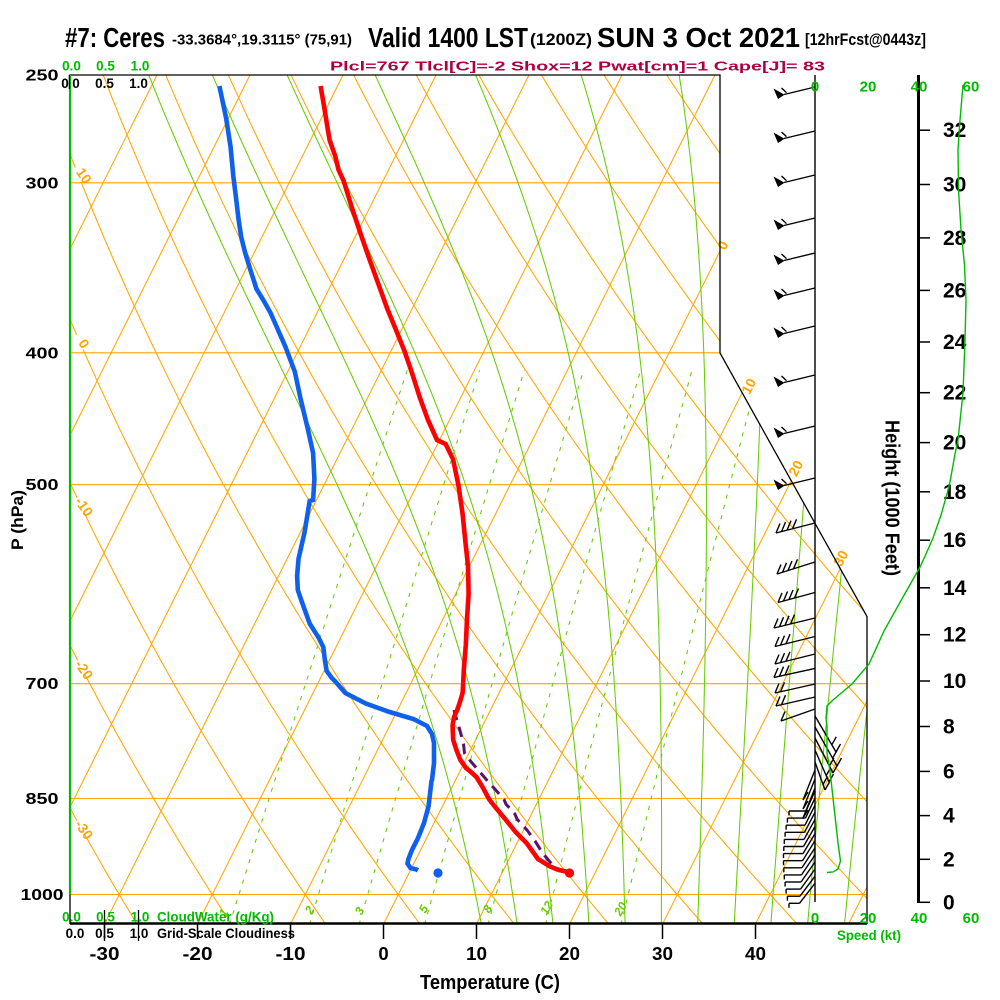 The image size is (1000, 1000). What do you see at coordinates (954, 130) in the screenshot?
I see `svg-text: 32` at bounding box center [954, 130].